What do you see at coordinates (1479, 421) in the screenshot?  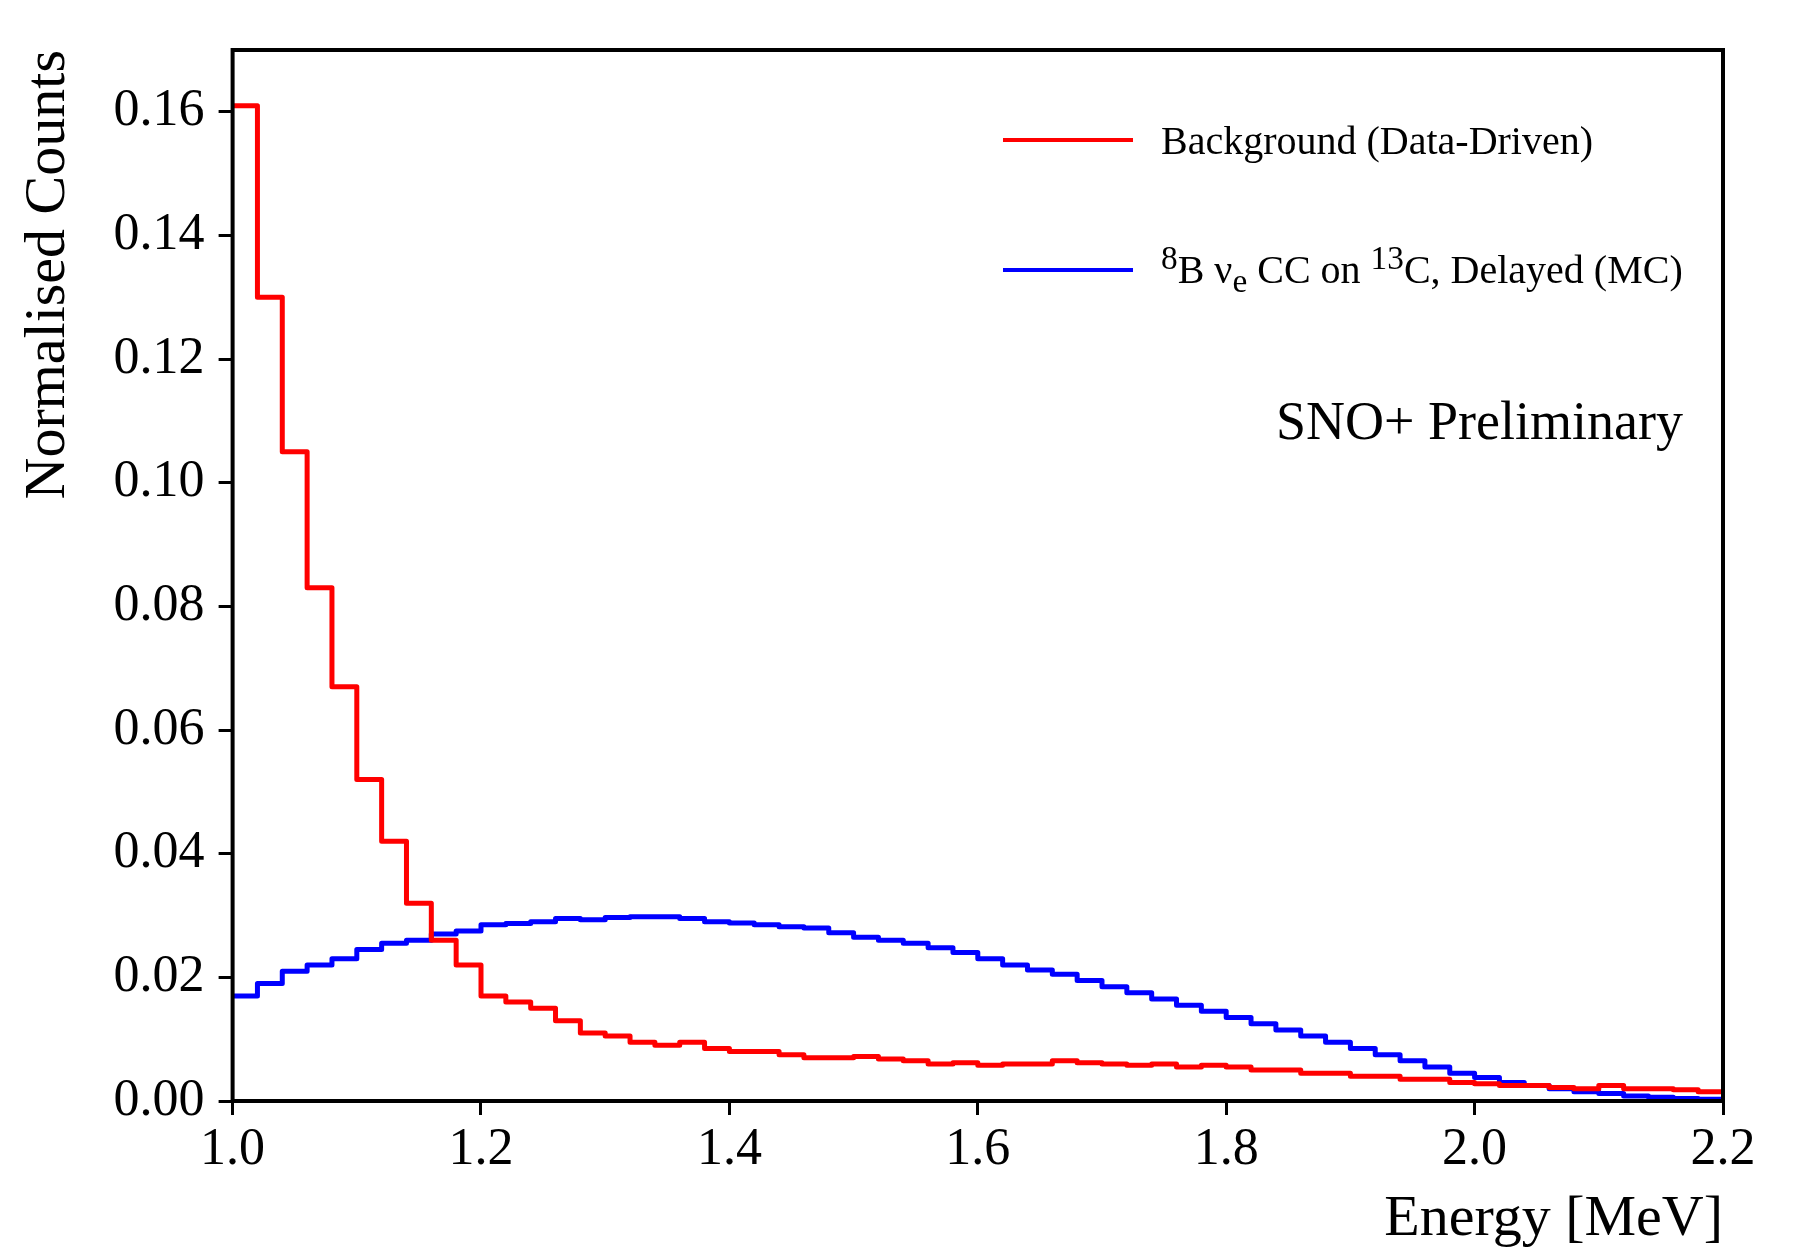 I see `annotation: SNO+ Preliminary` at bounding box center [1479, 421].